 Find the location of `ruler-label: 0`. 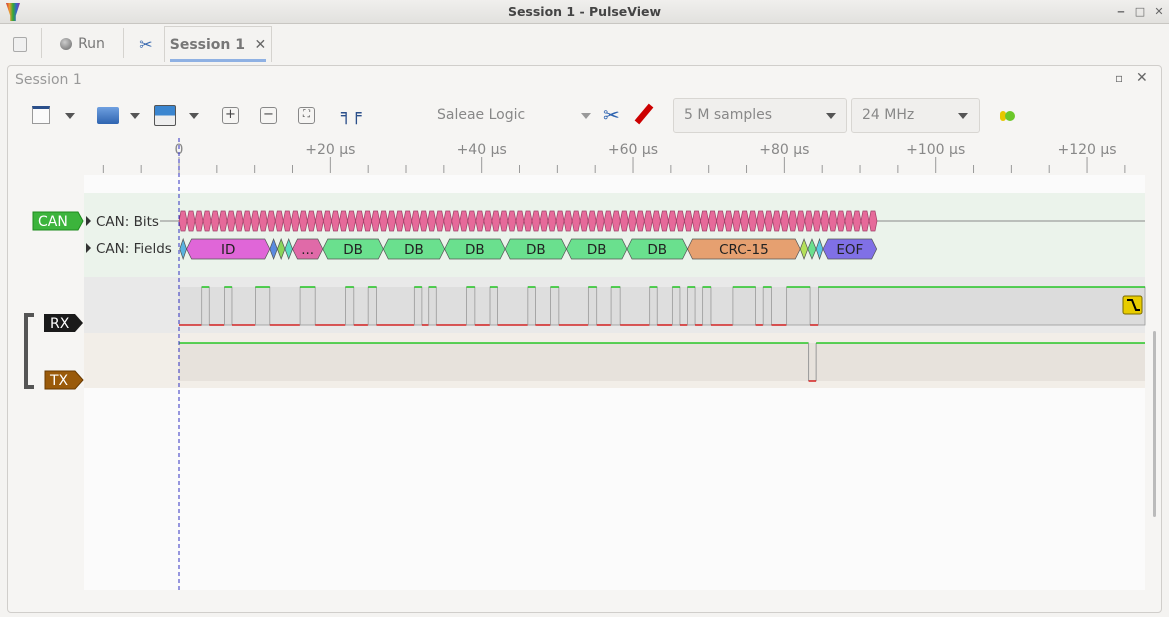

ruler-label: 0 is located at coordinates (179, 150).